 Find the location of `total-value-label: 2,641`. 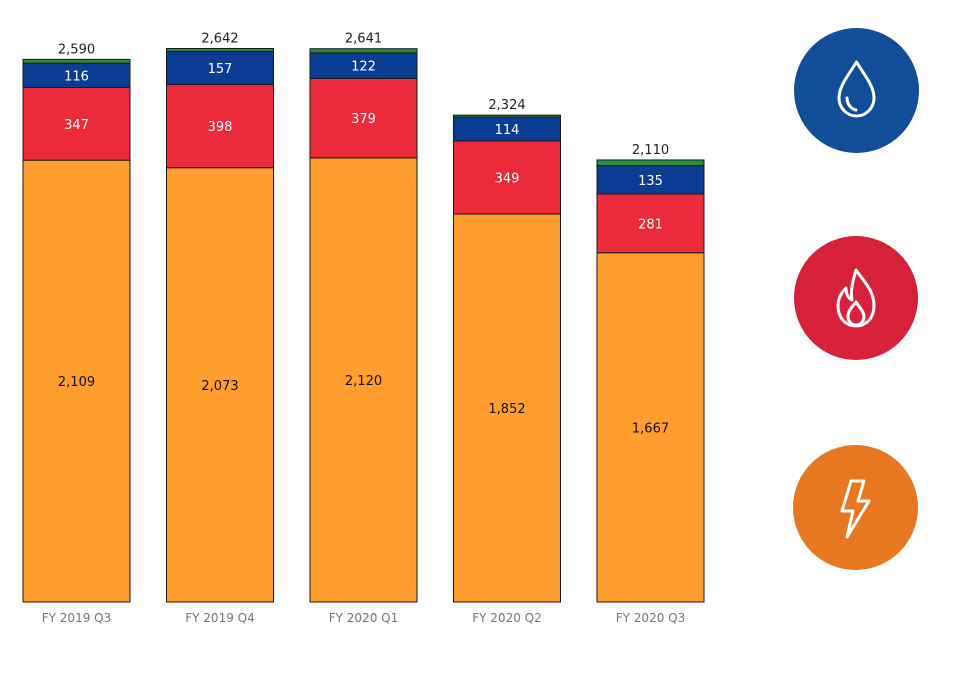

total-value-label: 2,641 is located at coordinates (363, 39).